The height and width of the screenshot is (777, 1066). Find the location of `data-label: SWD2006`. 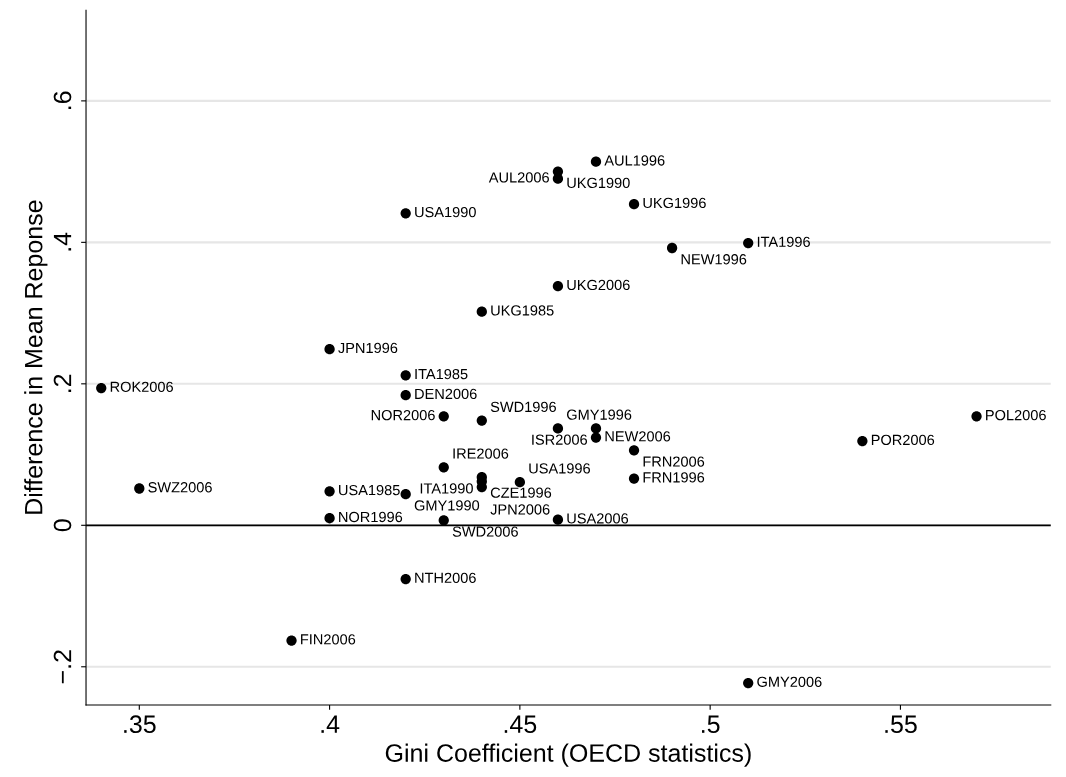

data-label: SWD2006 is located at coordinates (485, 531).